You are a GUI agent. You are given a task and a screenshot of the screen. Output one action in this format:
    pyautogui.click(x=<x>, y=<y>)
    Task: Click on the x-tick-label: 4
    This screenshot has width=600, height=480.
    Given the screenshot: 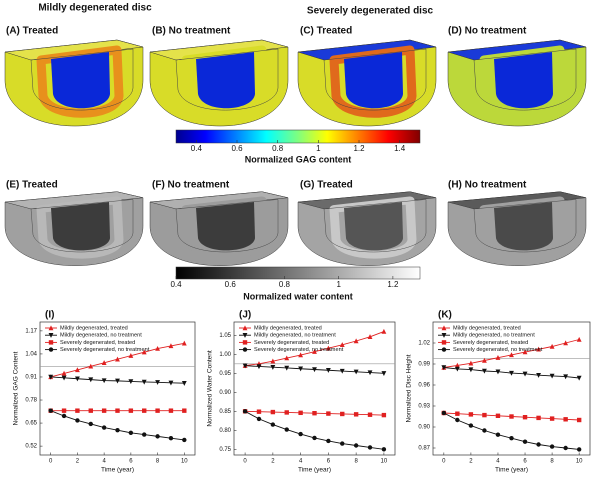 What is the action you would take?
    pyautogui.click(x=104, y=462)
    